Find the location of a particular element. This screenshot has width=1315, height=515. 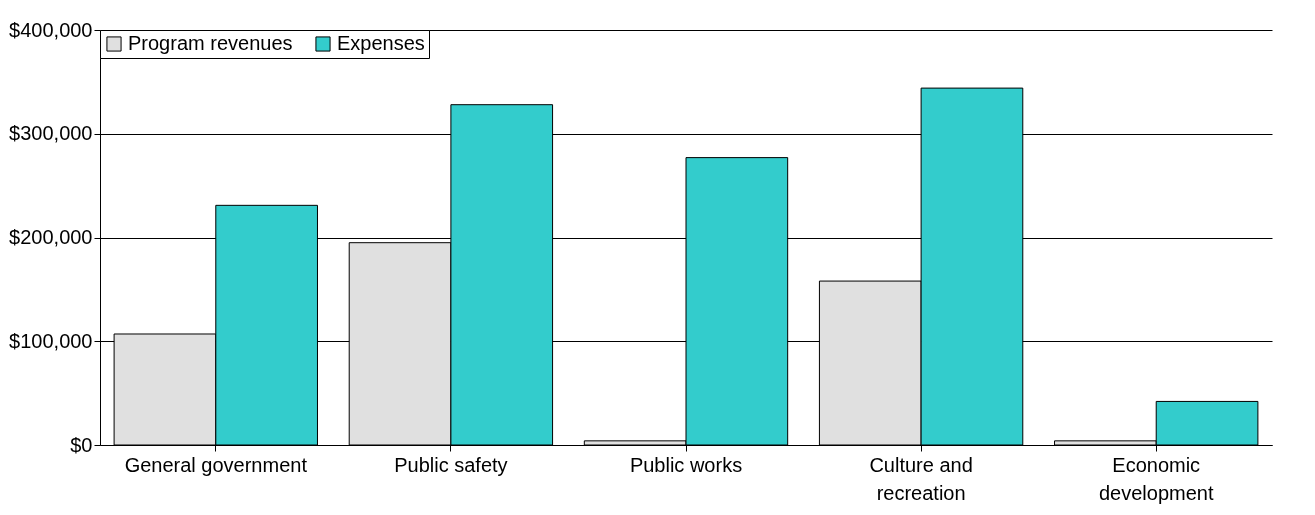

legend-label: Expenses is located at coordinates (381, 43).